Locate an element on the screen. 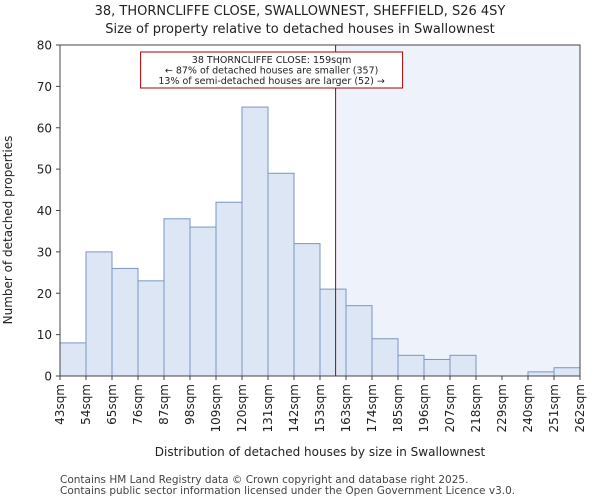 The image size is (600, 500). bar-54sqm is located at coordinates (99, 314).